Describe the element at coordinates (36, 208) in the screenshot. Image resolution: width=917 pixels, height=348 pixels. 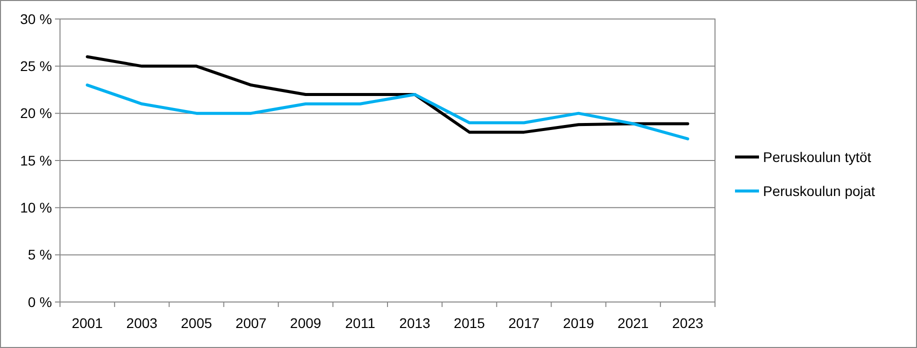
I see `y-tick-label: 10 %` at that location.